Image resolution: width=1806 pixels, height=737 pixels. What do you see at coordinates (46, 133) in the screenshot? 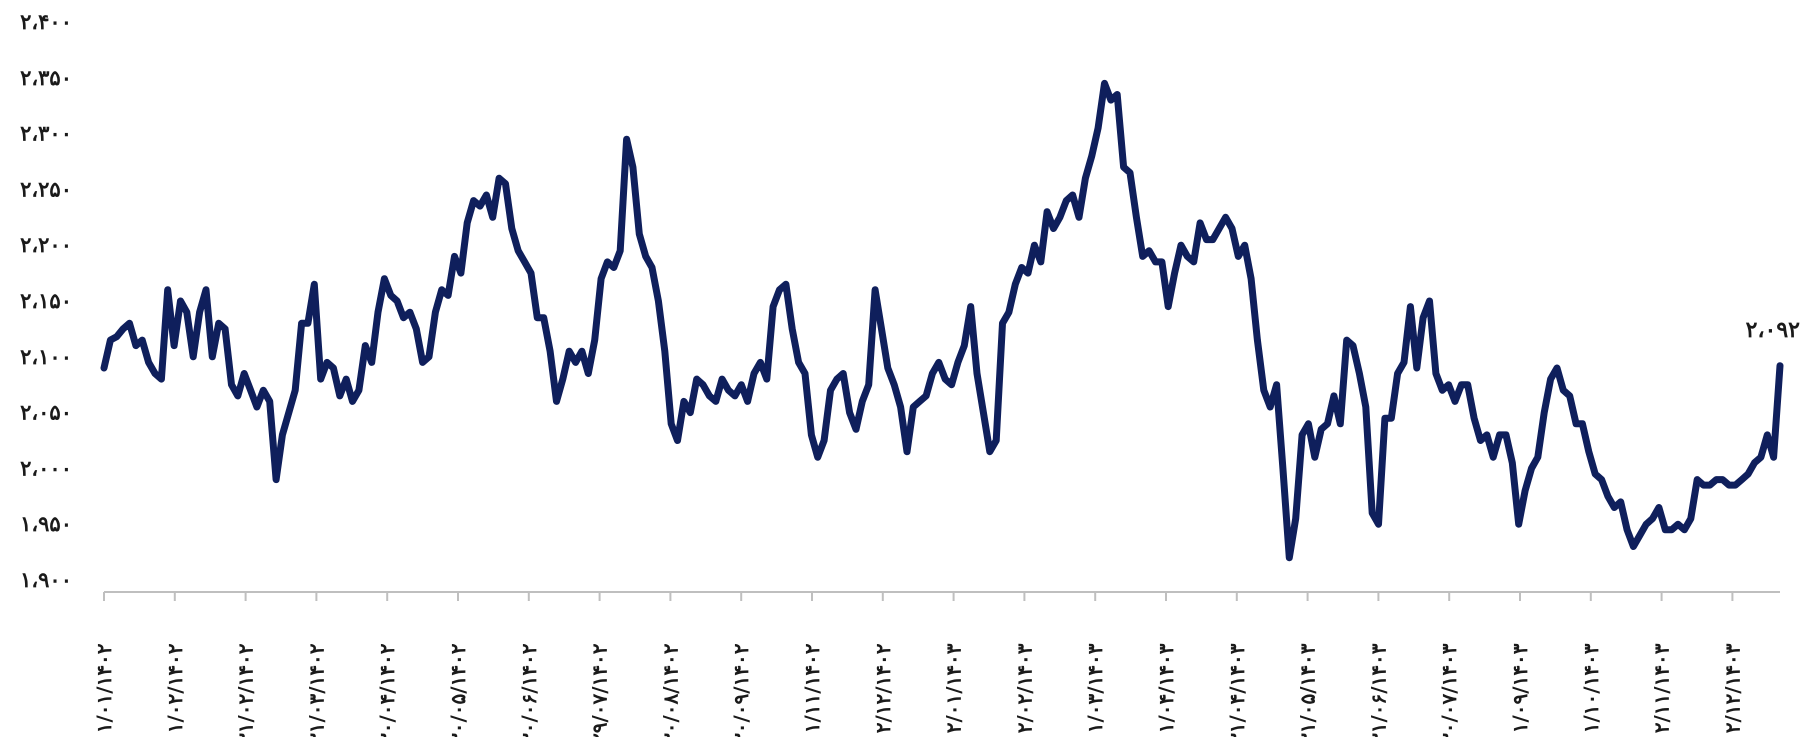
I see `y-tick-label: ۲،۳۰۰` at bounding box center [46, 133].